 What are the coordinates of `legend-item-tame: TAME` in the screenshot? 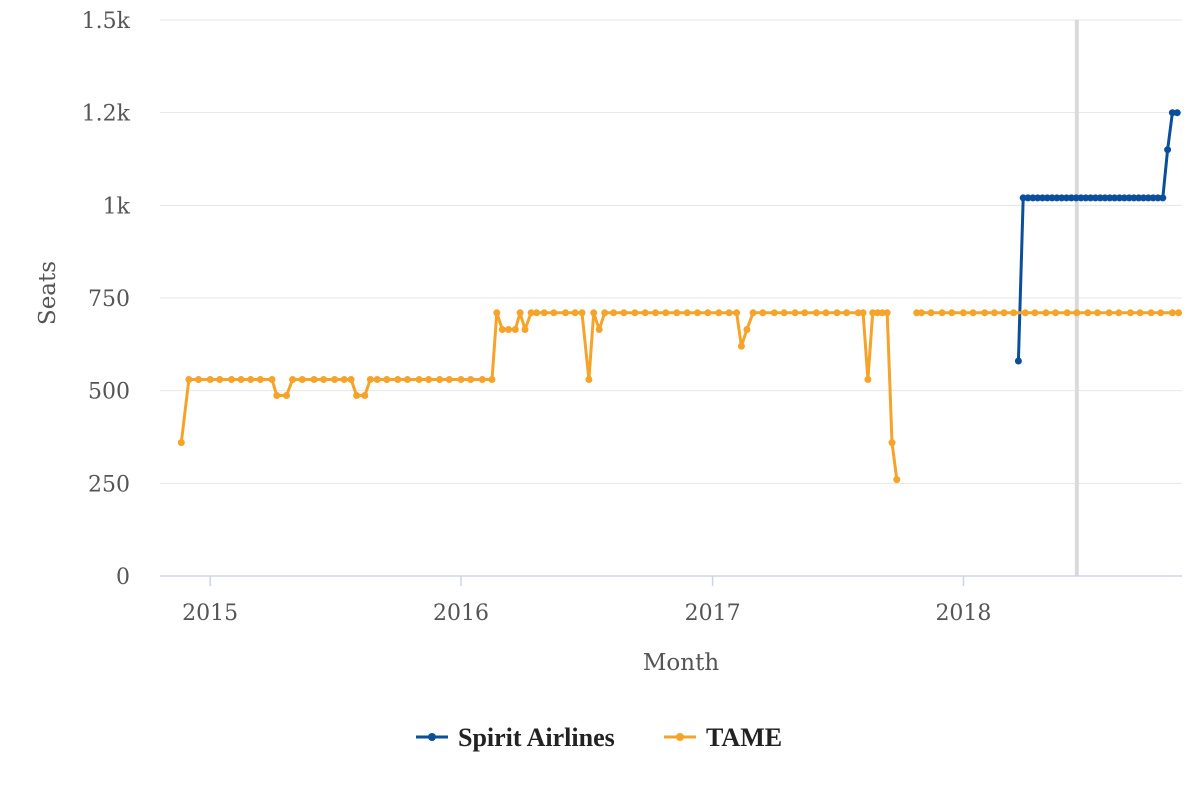 It's located at (723, 737).